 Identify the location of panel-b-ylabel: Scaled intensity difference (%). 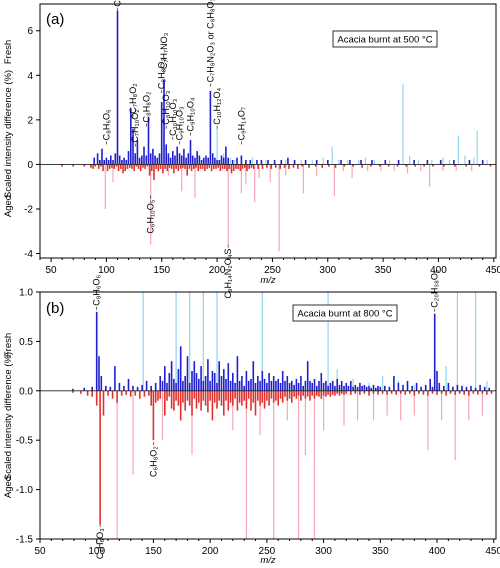
(8, 416).